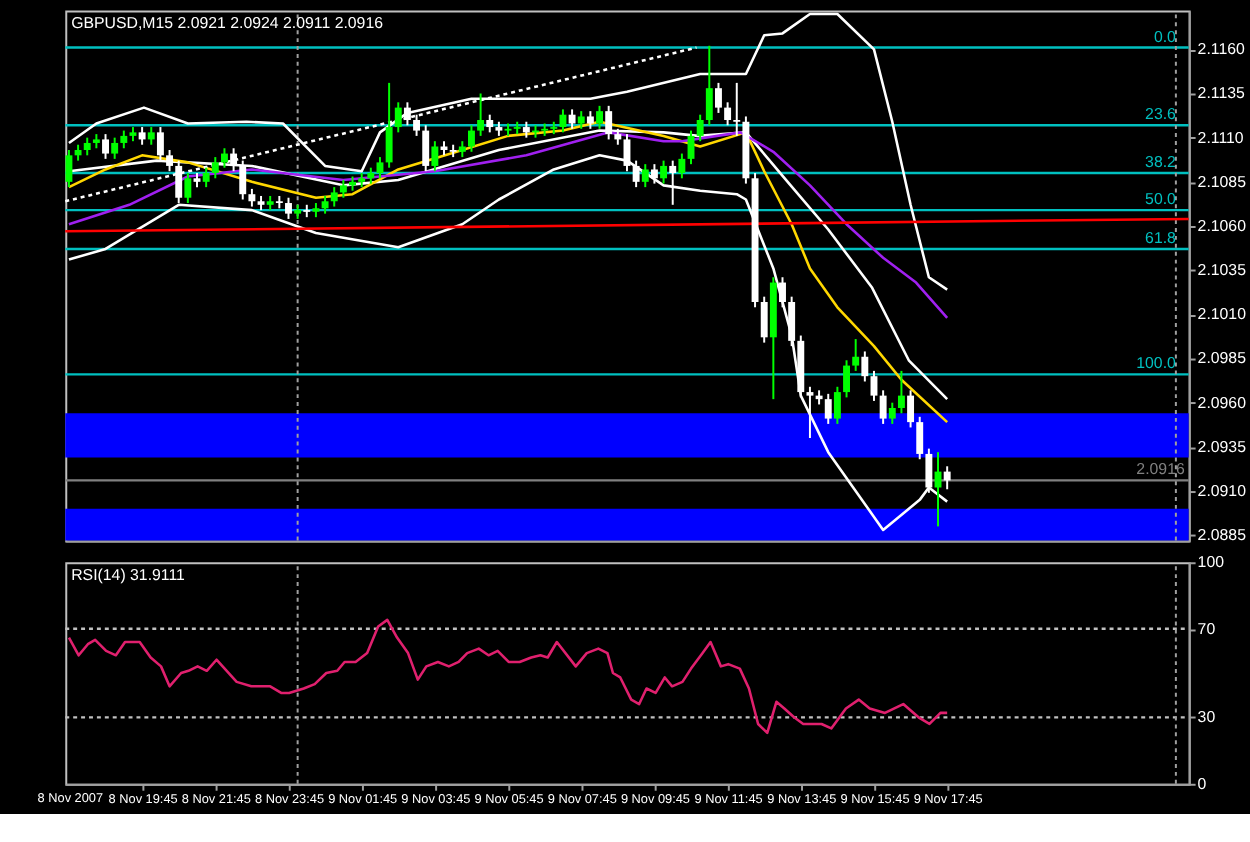 This screenshot has height=842, width=1250. What do you see at coordinates (1222, 358) in the screenshot?
I see `y-tick-label: 2.0985` at bounding box center [1222, 358].